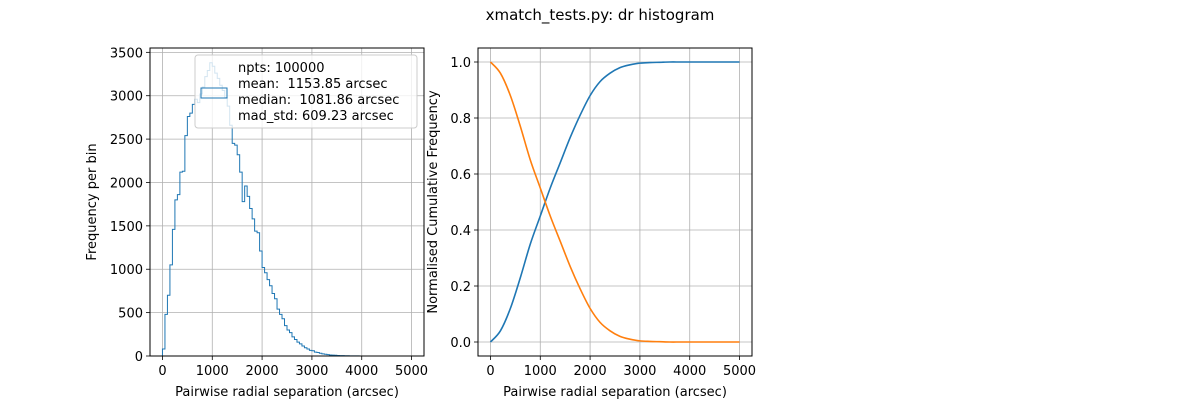 The width and height of the screenshot is (1200, 400). Describe the element at coordinates (739, 371) in the screenshot. I see `cumulative-xtick-label: 5000` at that location.